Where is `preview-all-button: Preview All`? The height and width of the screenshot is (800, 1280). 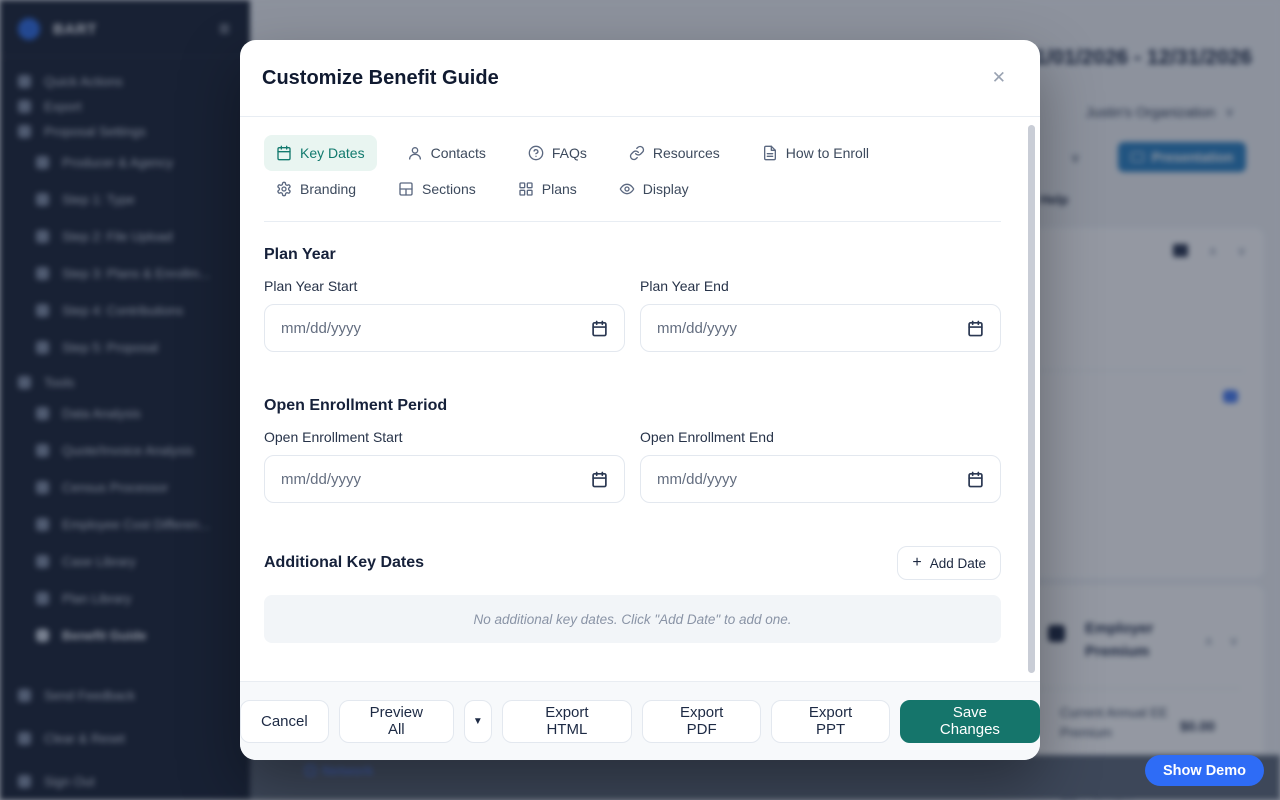
preview-all-button: Preview All is located at coordinates (396, 721).